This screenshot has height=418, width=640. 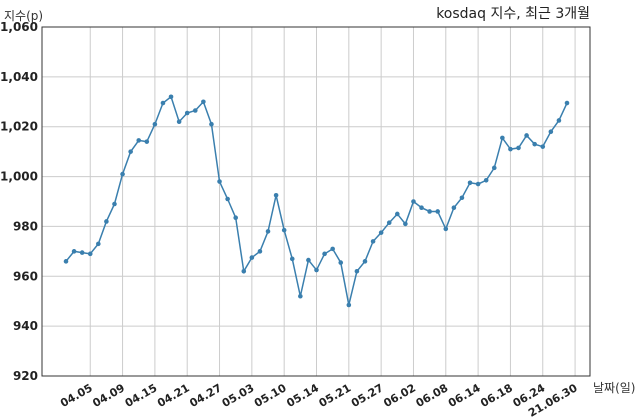 I want to click on x-tick-label: 04.09, so click(x=108, y=395).